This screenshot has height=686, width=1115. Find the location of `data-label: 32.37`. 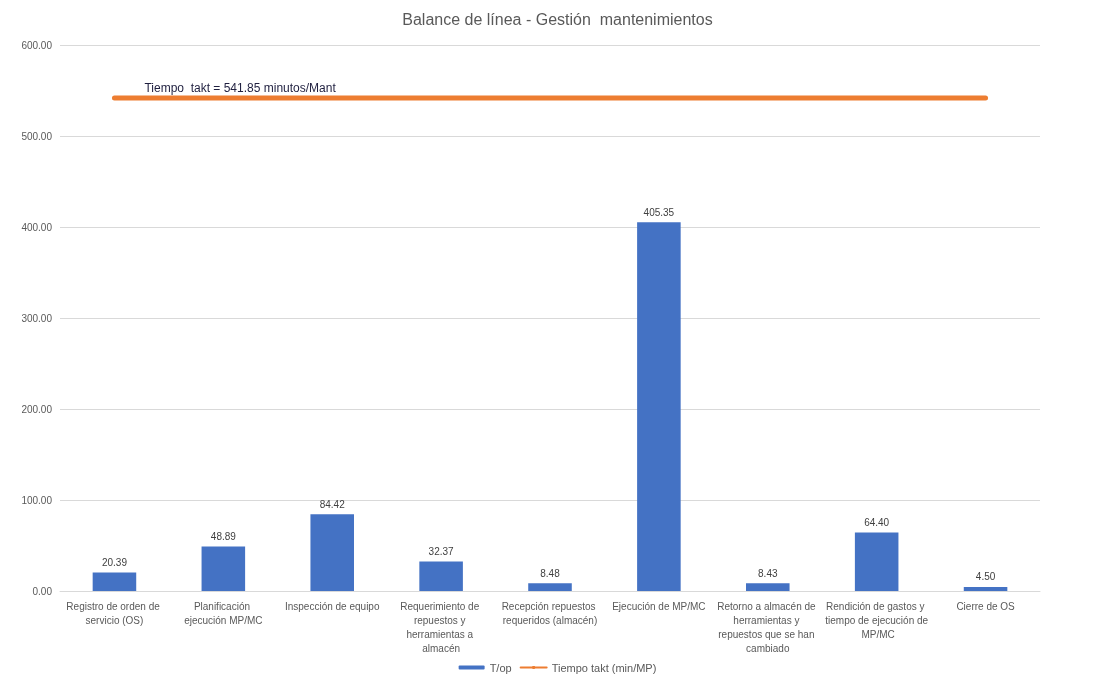

data-label: 32.37 is located at coordinates (441, 552).